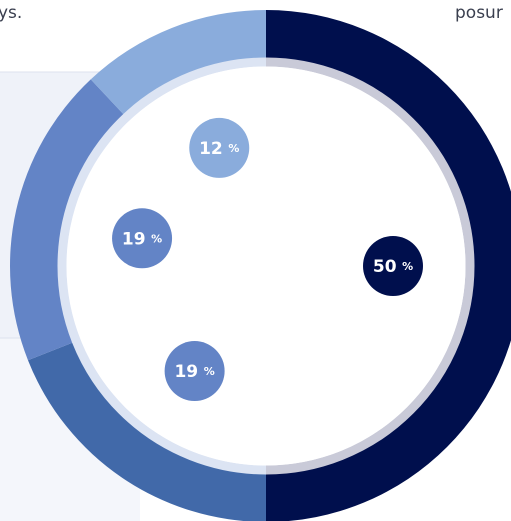 The height and width of the screenshot is (521, 511). What do you see at coordinates (211, 149) in the screenshot?
I see `value-number: 12` at bounding box center [211, 149].